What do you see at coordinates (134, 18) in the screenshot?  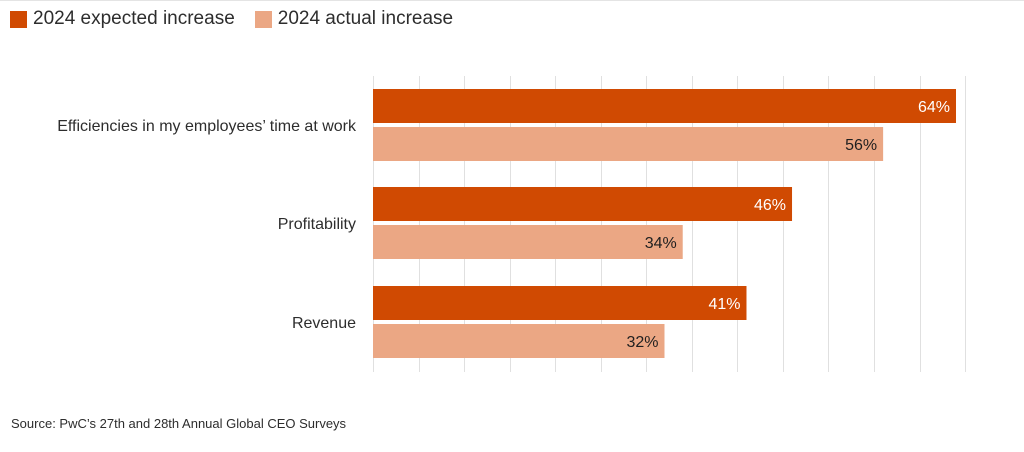 I see `legend-label-expected: 2024 expected increase` at bounding box center [134, 18].